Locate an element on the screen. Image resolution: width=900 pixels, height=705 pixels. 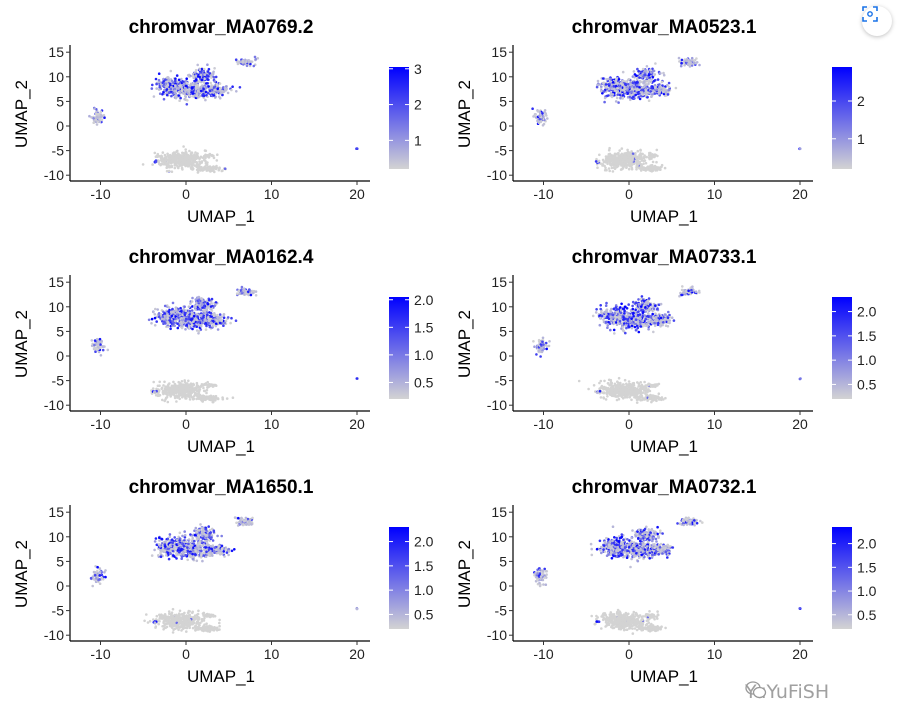
legend-tick-label: 2 is located at coordinates (418, 105).